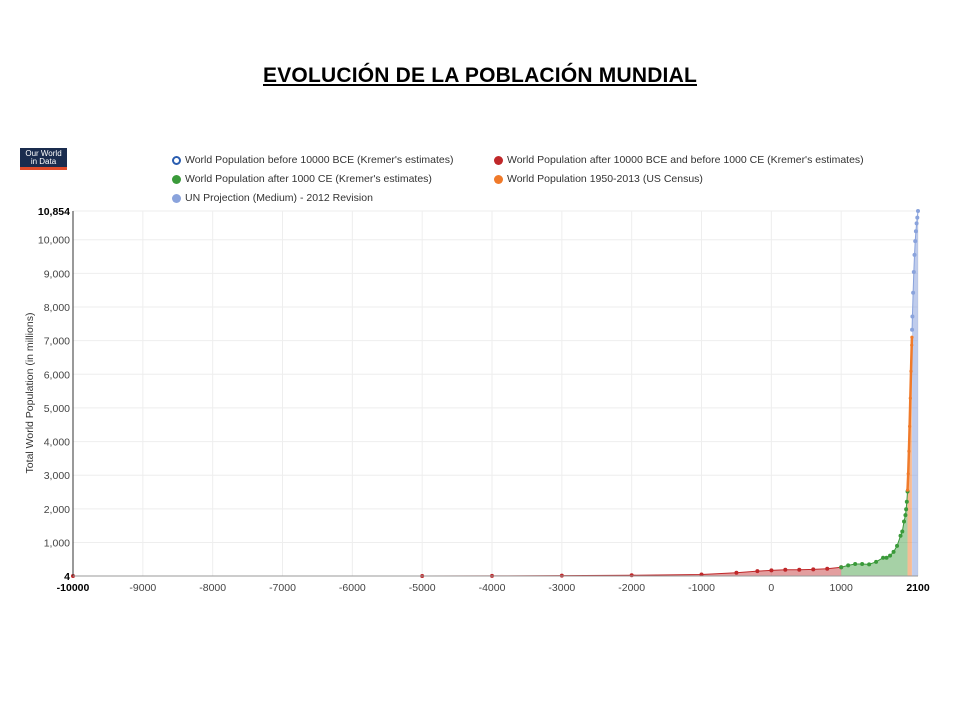 The height and width of the screenshot is (720, 960). I want to click on legend-marker-green, so click(176, 179).